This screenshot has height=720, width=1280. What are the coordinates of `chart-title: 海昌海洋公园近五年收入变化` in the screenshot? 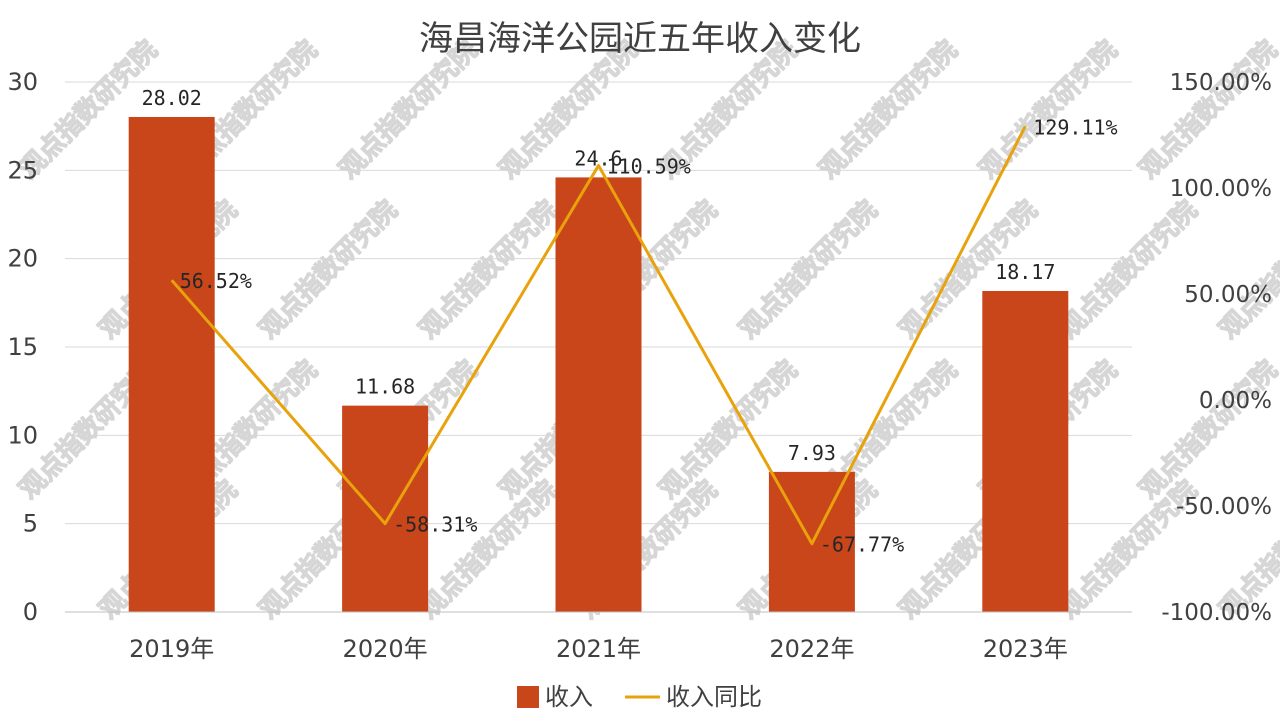 It's located at (640, 39).